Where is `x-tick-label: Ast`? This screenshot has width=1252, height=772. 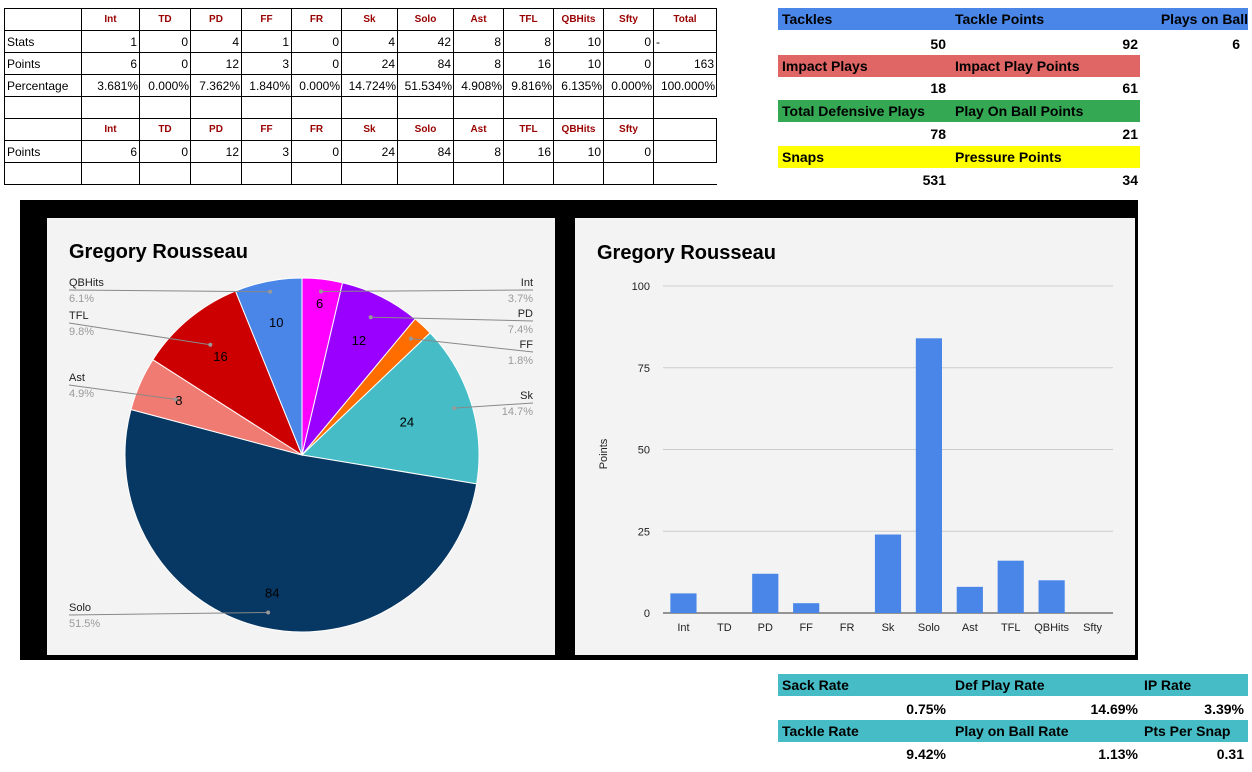 x-tick-label: Ast is located at coordinates (970, 628).